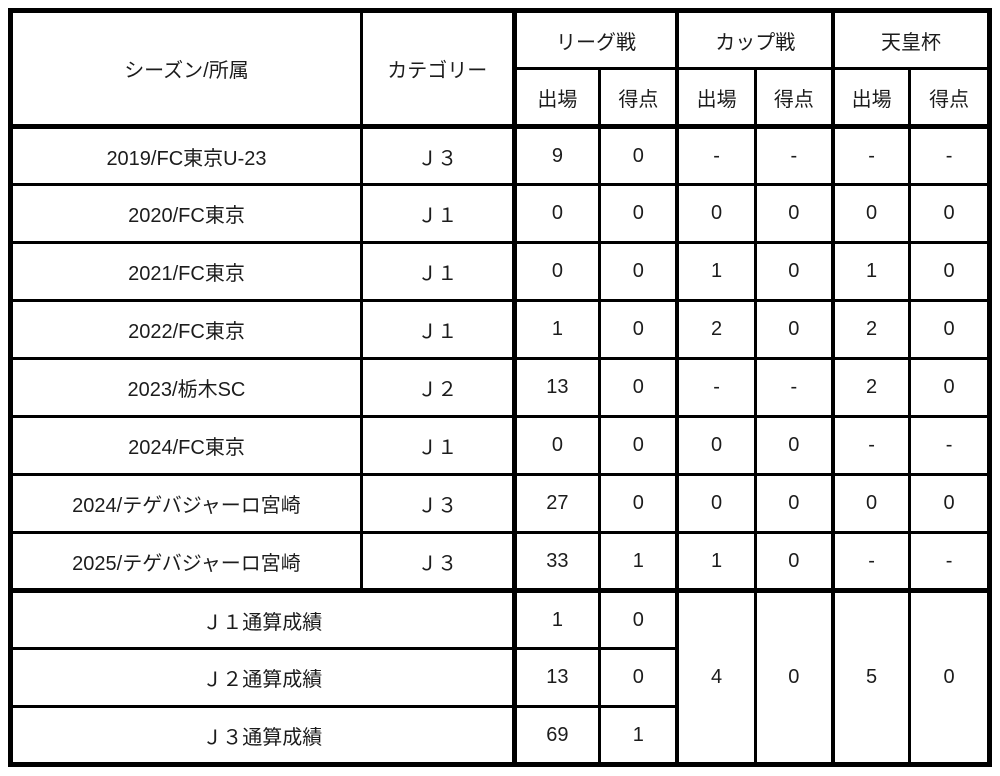 Image resolution: width=1000 pixels, height=776 pixels. Describe the element at coordinates (557, 98) in the screenshot. I see `subheader-league-apps: 出場` at that location.